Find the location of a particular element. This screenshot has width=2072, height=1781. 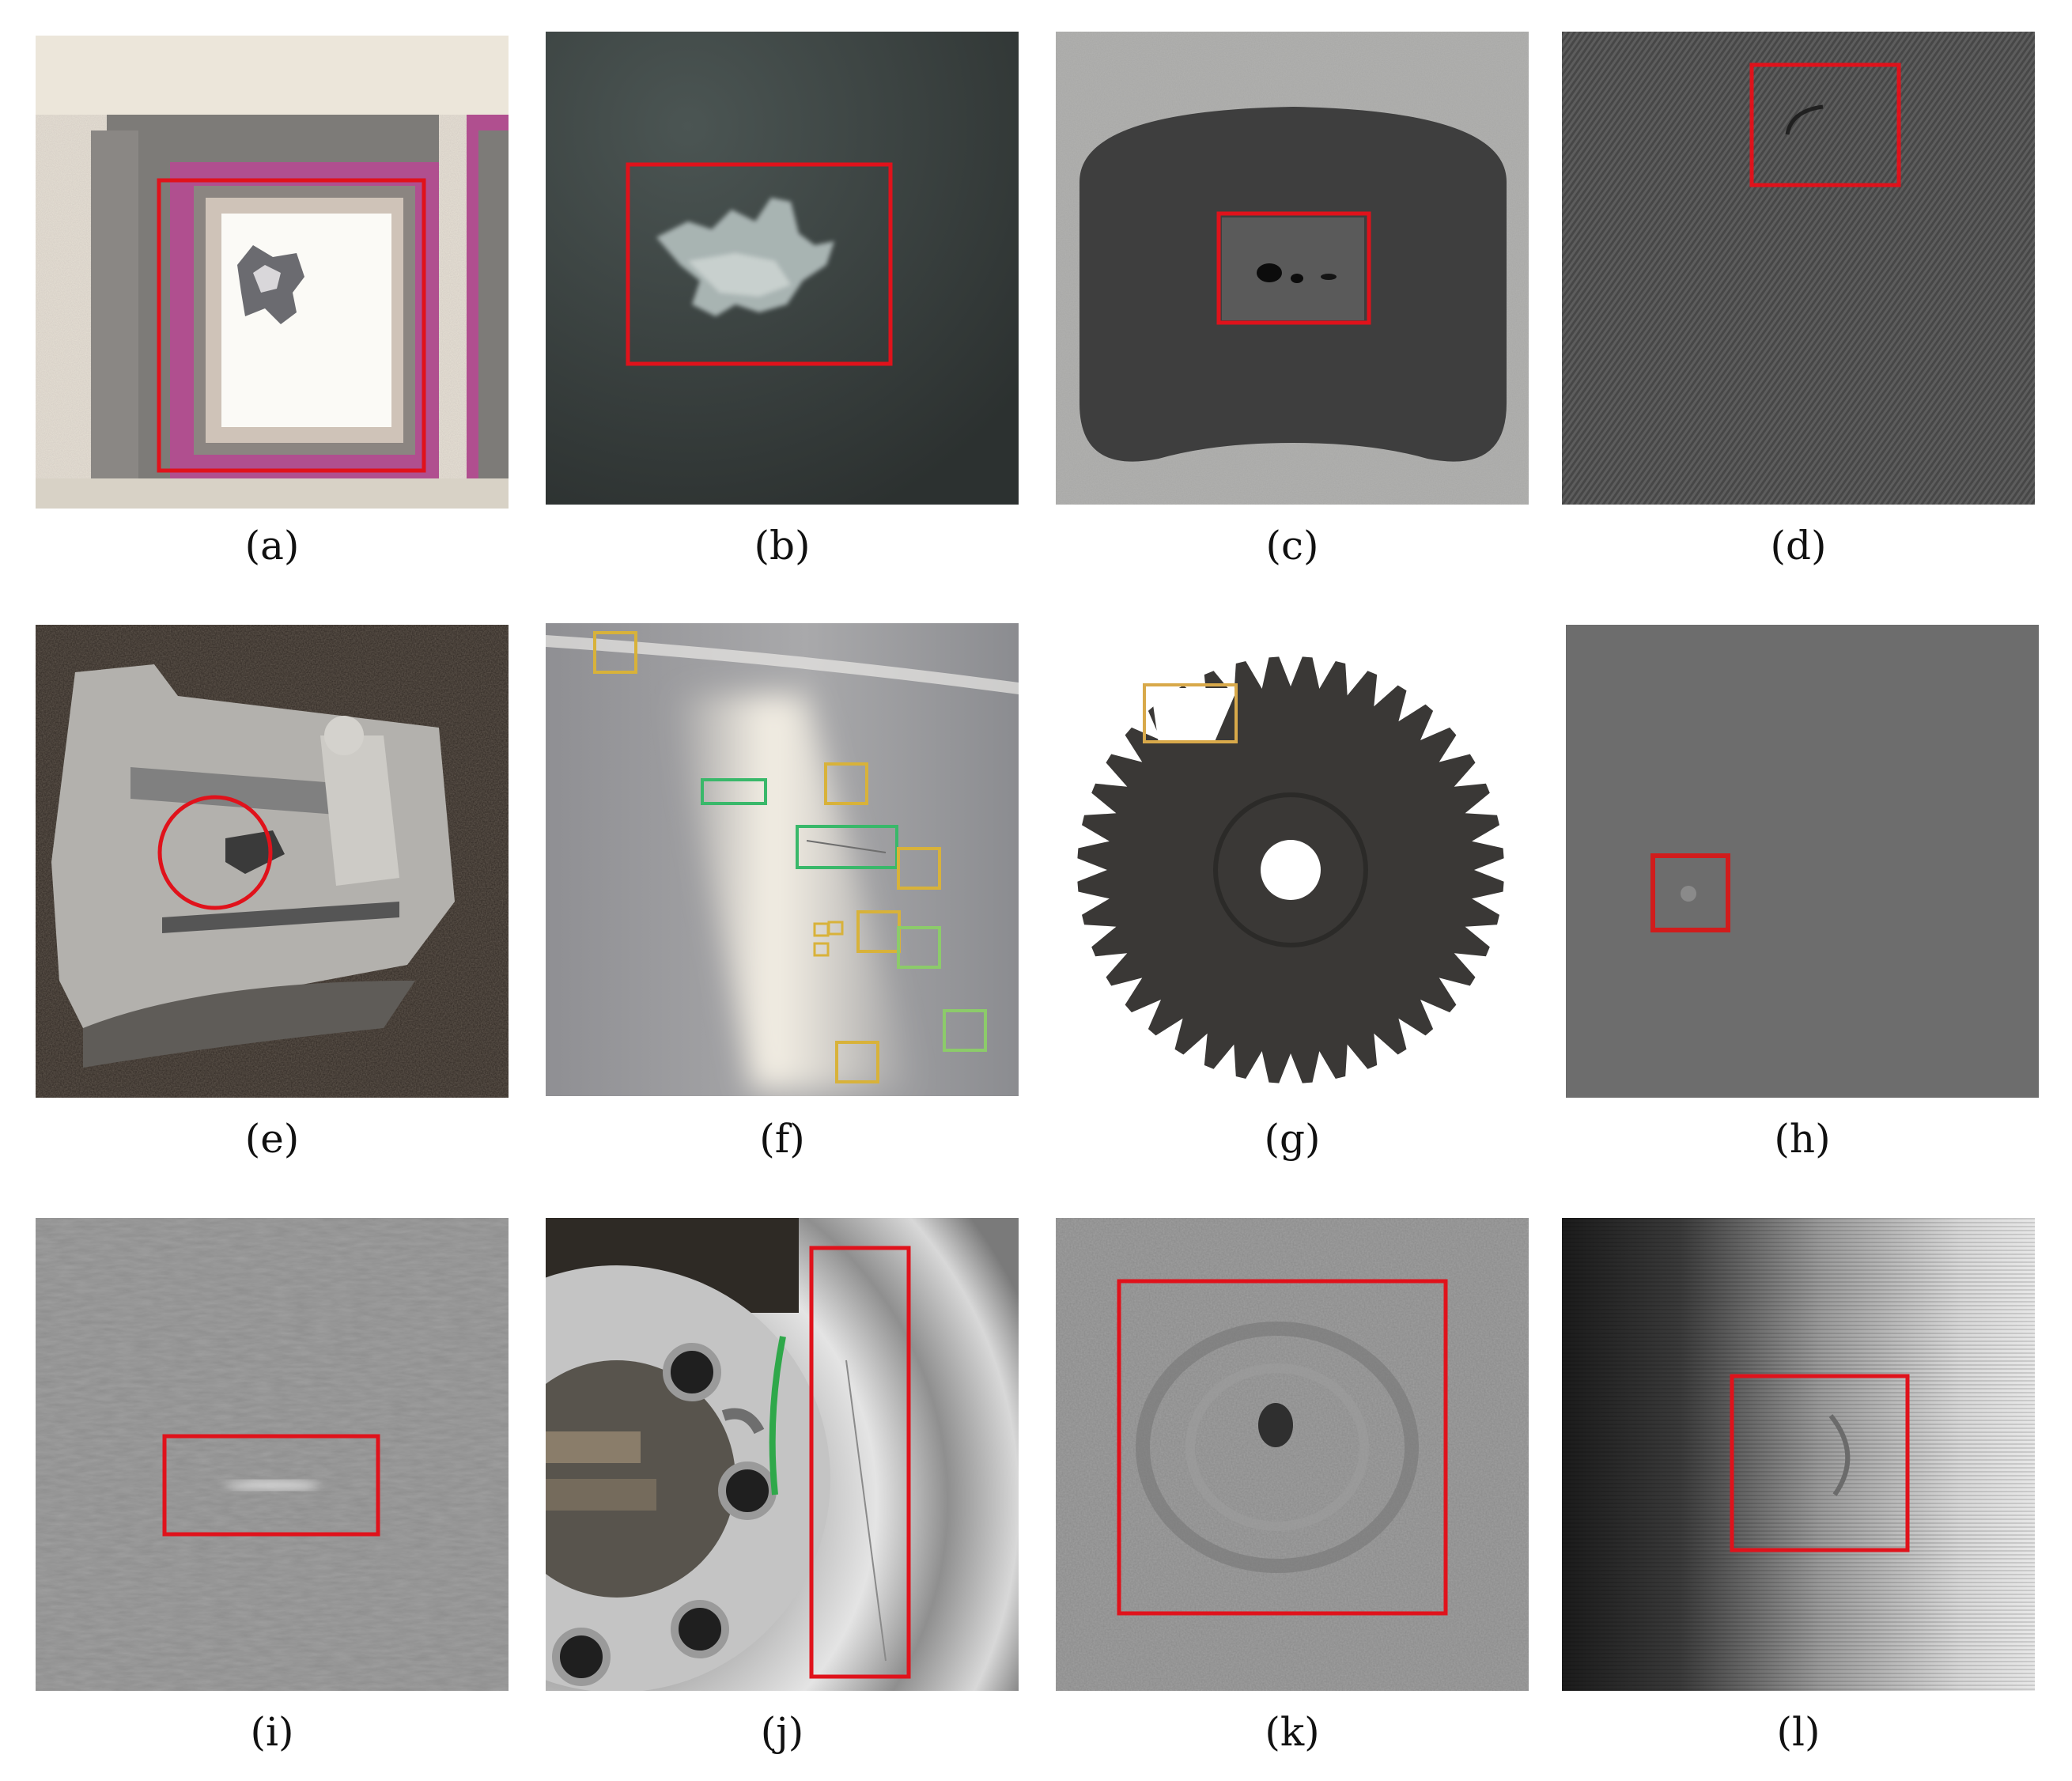

panel-b-defect-box is located at coordinates (759, 264).